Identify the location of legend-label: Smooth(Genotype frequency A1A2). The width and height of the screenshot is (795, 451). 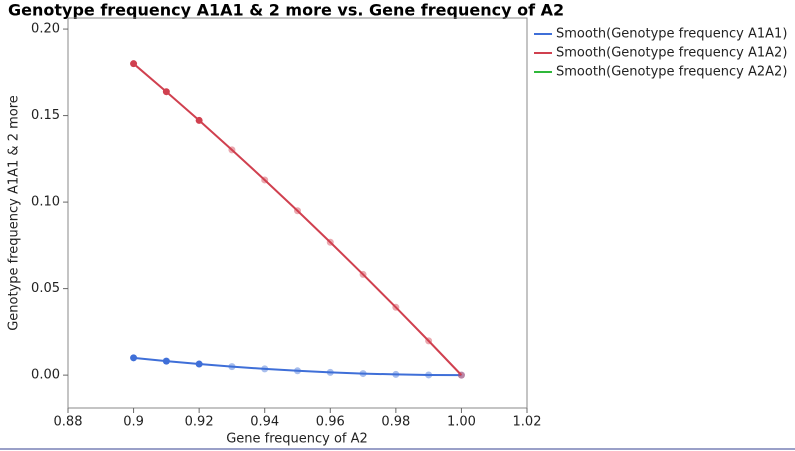
(671, 53).